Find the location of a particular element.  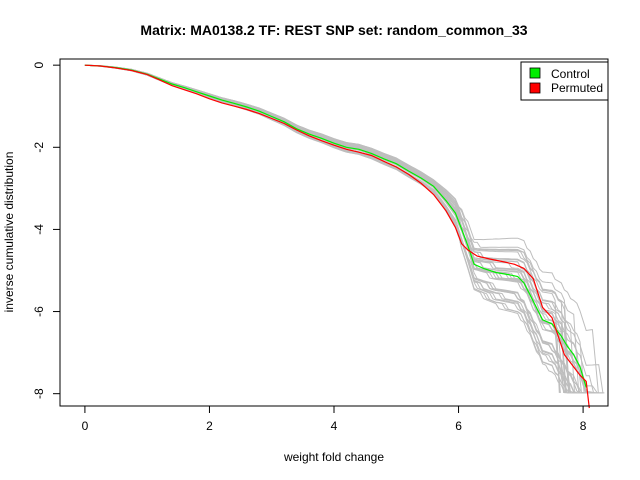

legend-swatch-permuted is located at coordinates (535, 88).